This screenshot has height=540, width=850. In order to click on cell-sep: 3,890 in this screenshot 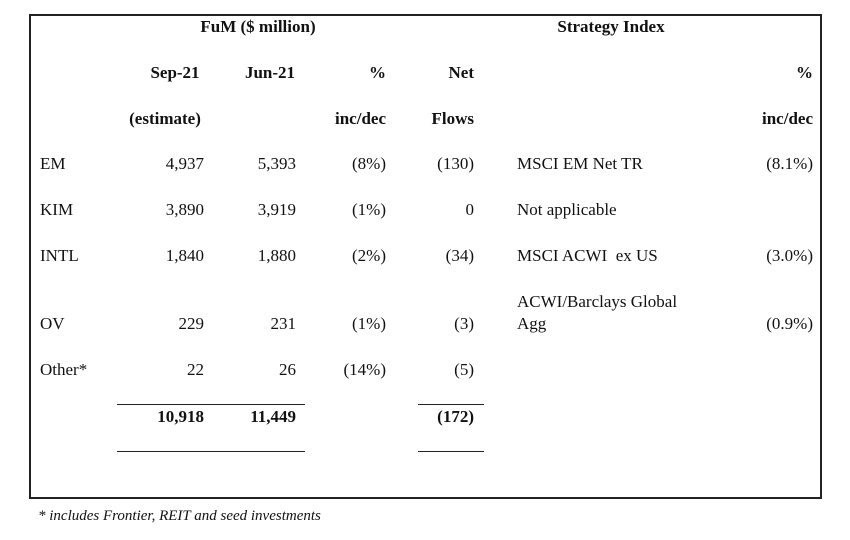, I will do `click(184, 209)`.